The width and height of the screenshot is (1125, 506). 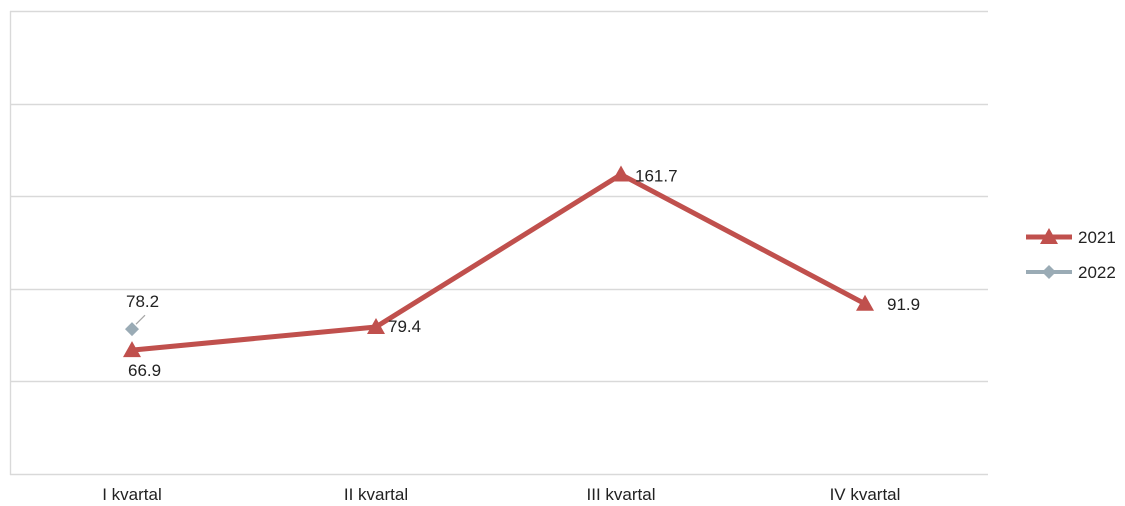 I want to click on data-label: 161.7, so click(x=656, y=176).